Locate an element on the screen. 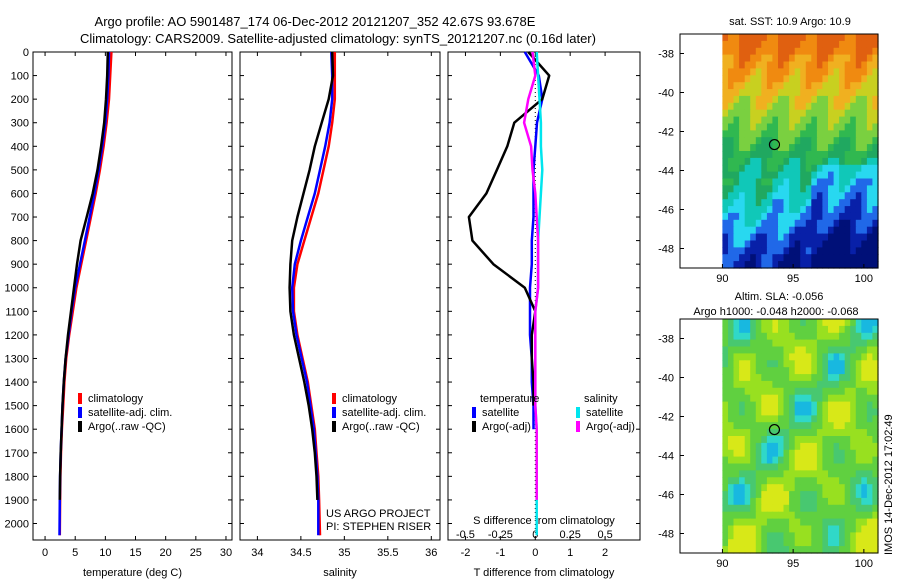  legend-swatch is located at coordinates (474, 426).